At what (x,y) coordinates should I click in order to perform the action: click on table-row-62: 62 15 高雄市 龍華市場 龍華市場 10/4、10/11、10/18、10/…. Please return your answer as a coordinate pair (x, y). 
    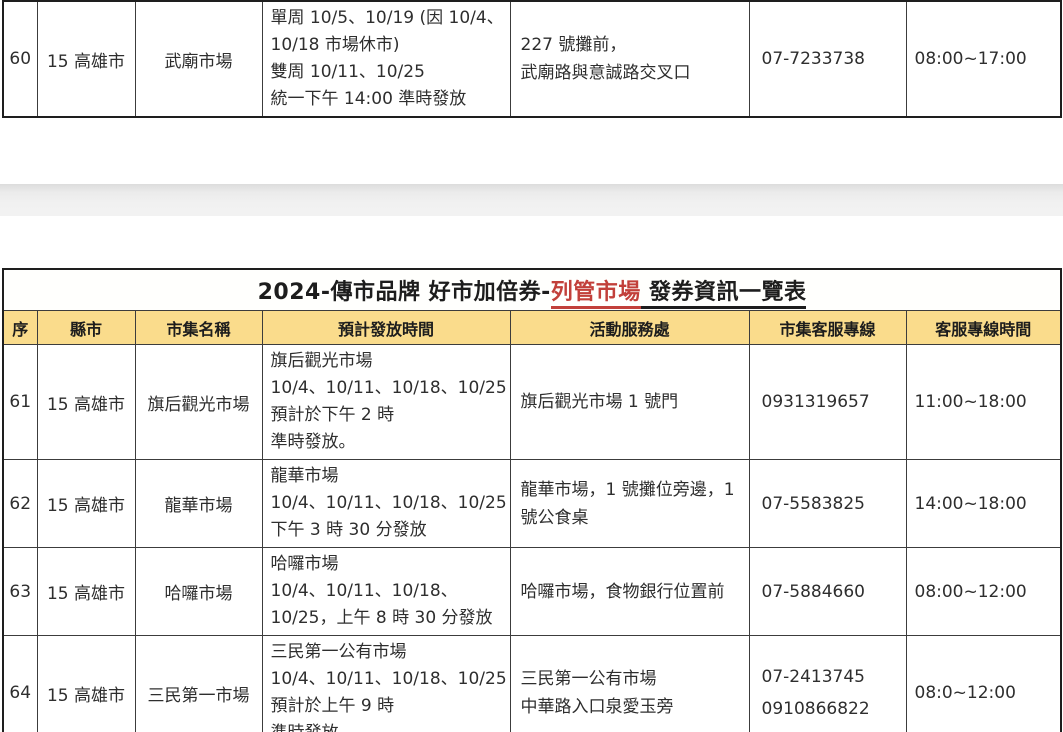
    Looking at the image, I should click on (532, 503).